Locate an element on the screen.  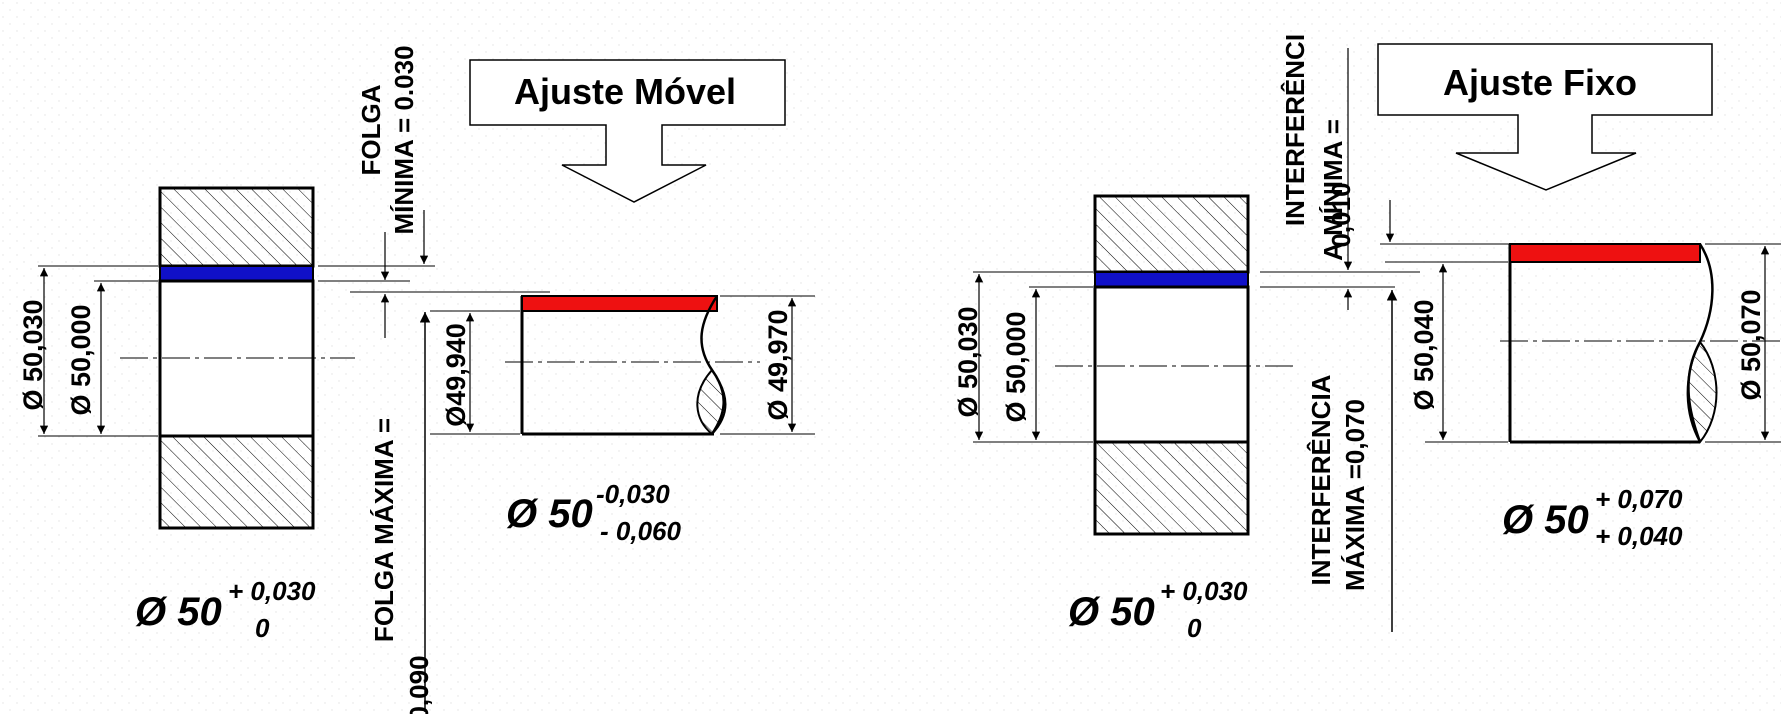
movel-shaft-tolerance-note: Ø 50 -0,030 - 0,060 is located at coordinates (593, 512).